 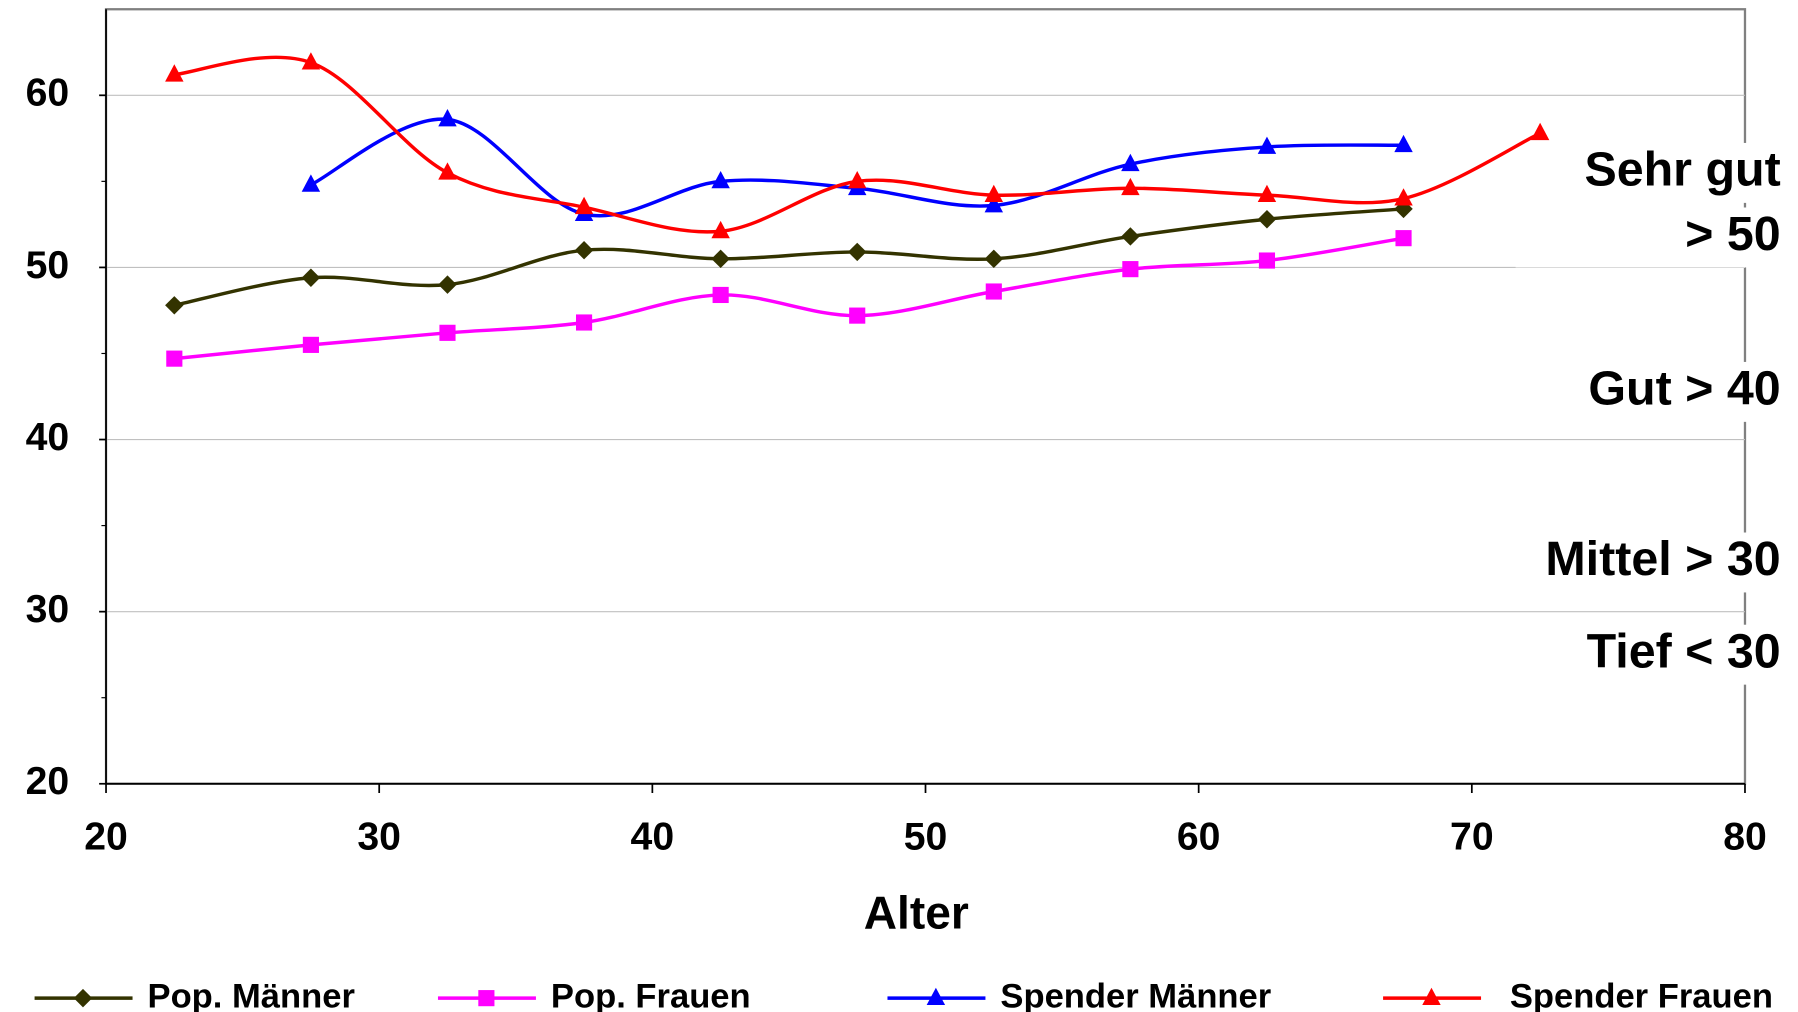 I want to click on x-tick-label: 80, so click(x=1745, y=836).